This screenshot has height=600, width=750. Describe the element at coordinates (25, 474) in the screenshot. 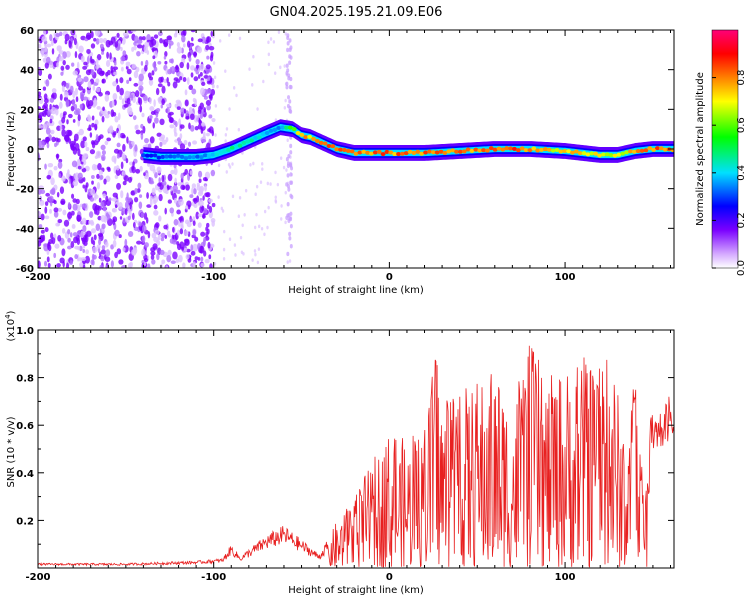

I see `y-tick-label: 0.4` at that location.